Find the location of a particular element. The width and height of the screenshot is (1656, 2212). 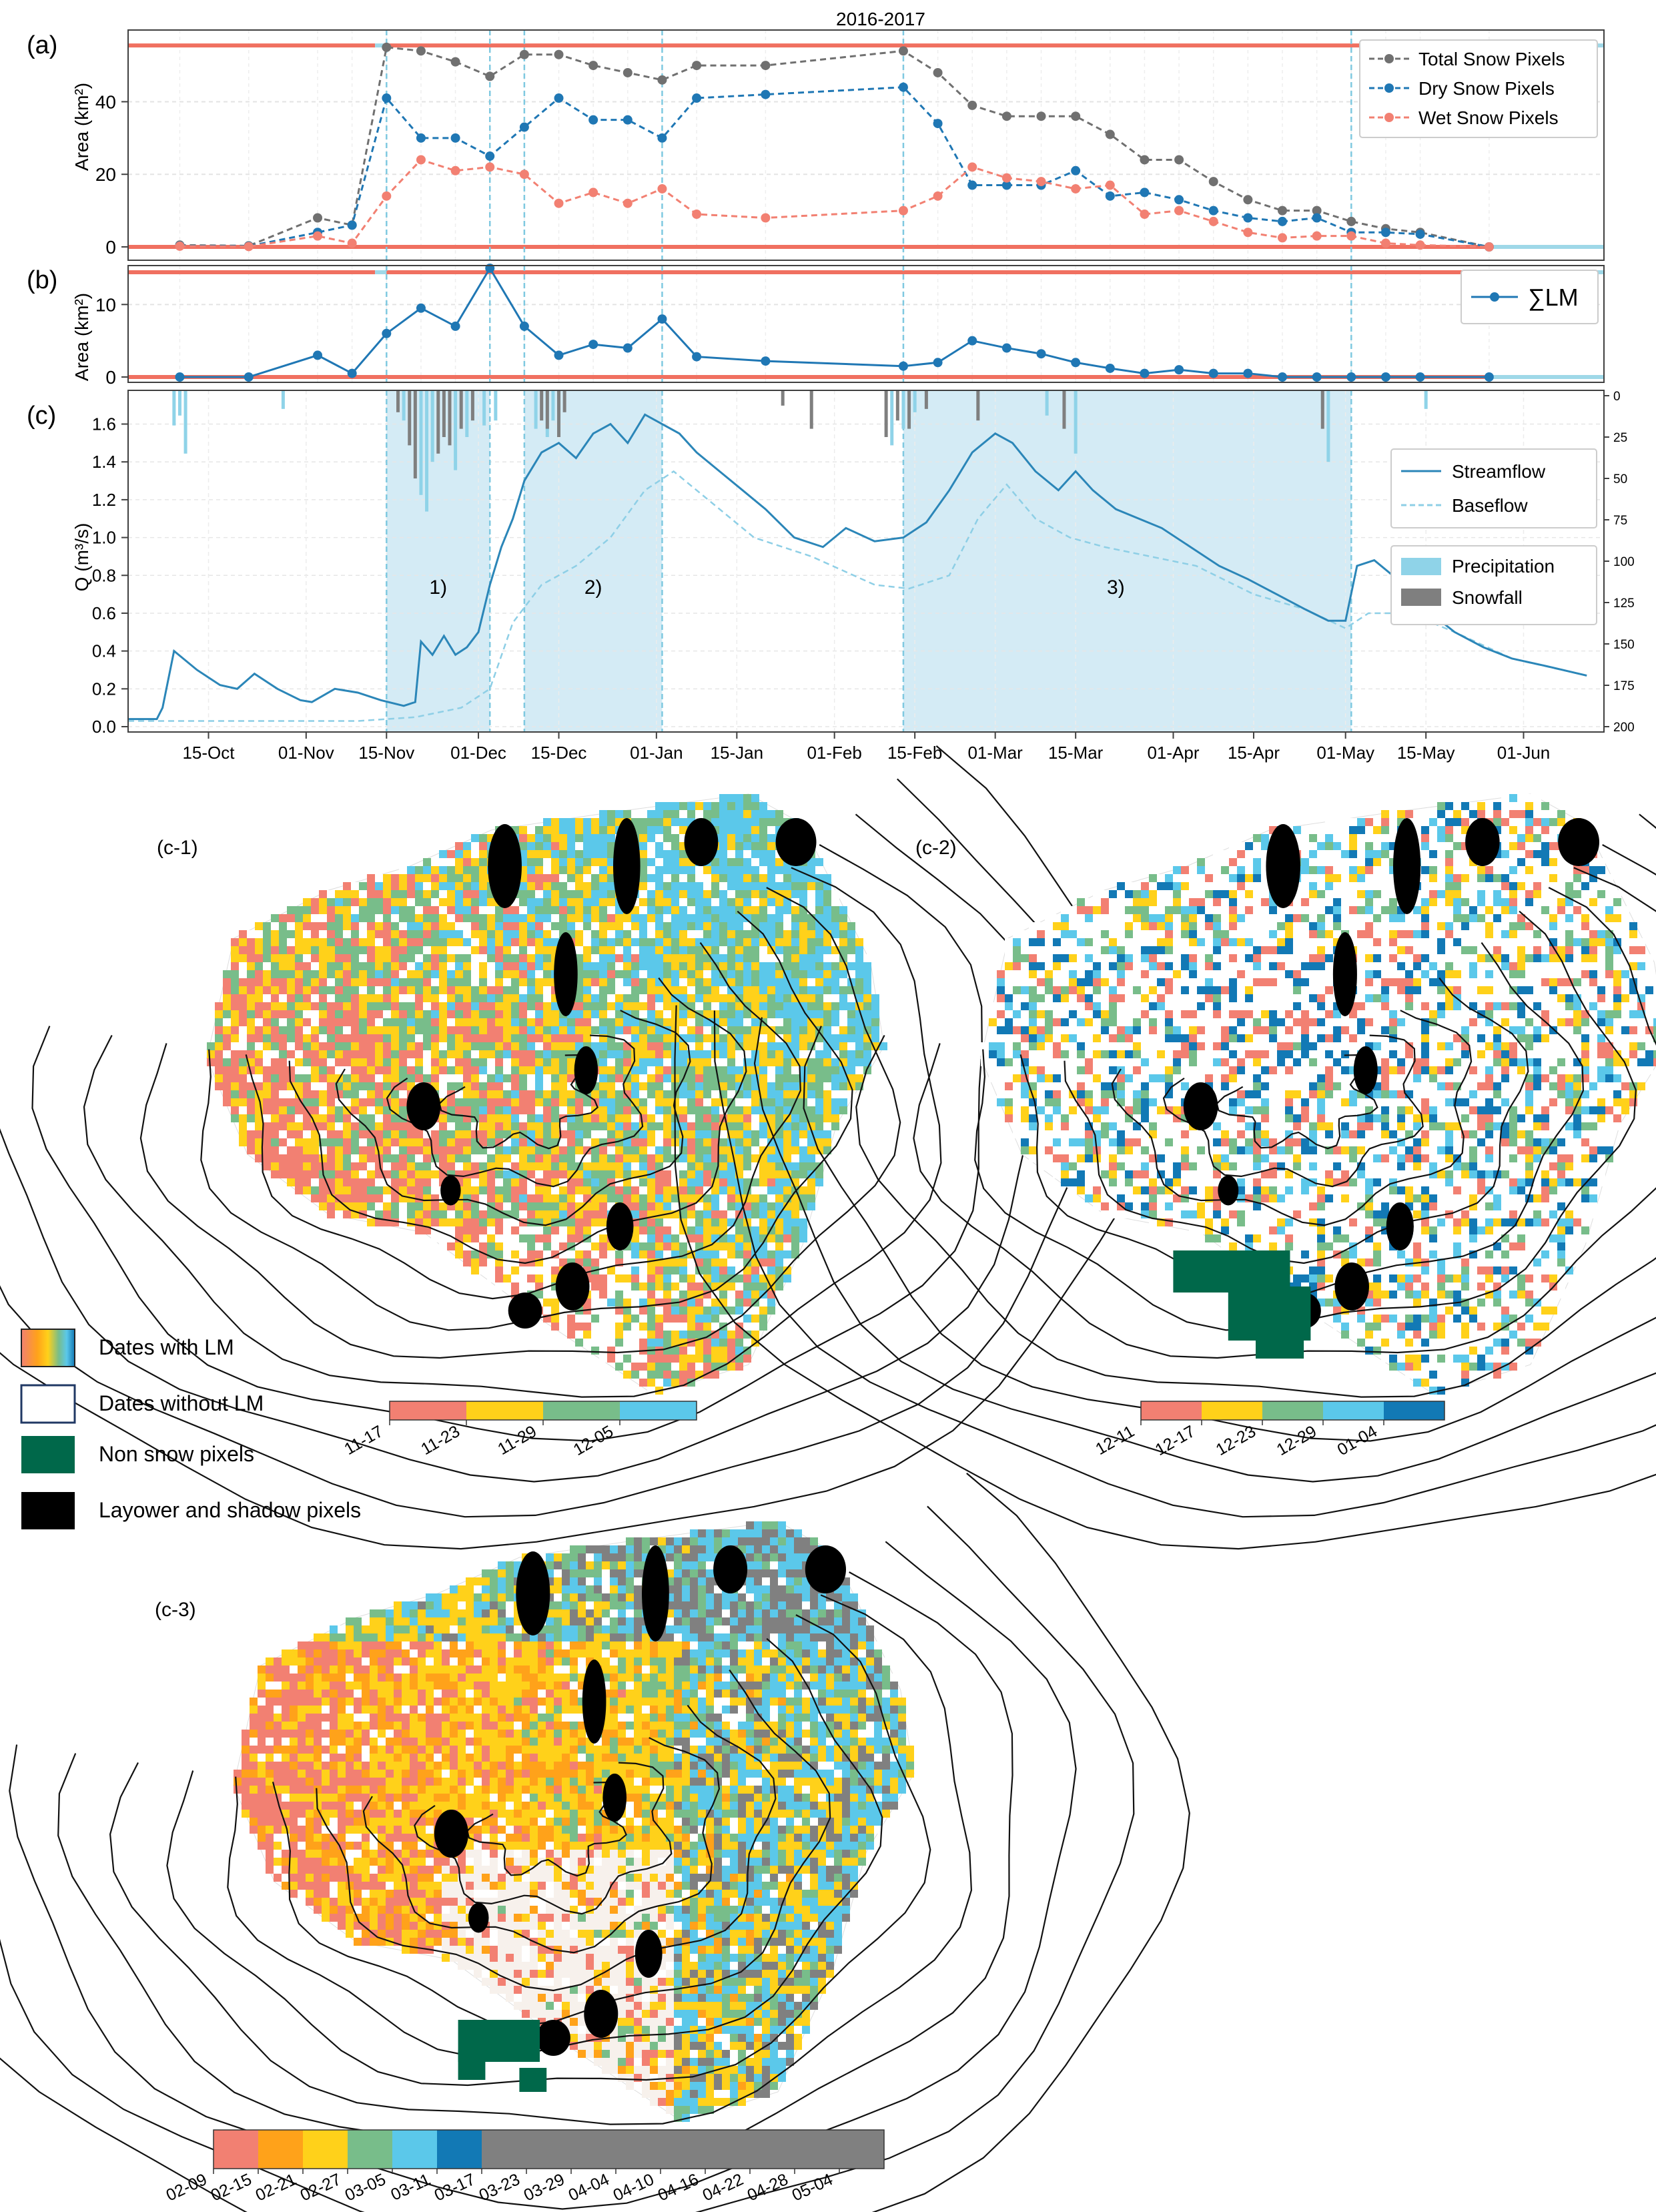

map-contour-line is located at coordinates (515, 1111).